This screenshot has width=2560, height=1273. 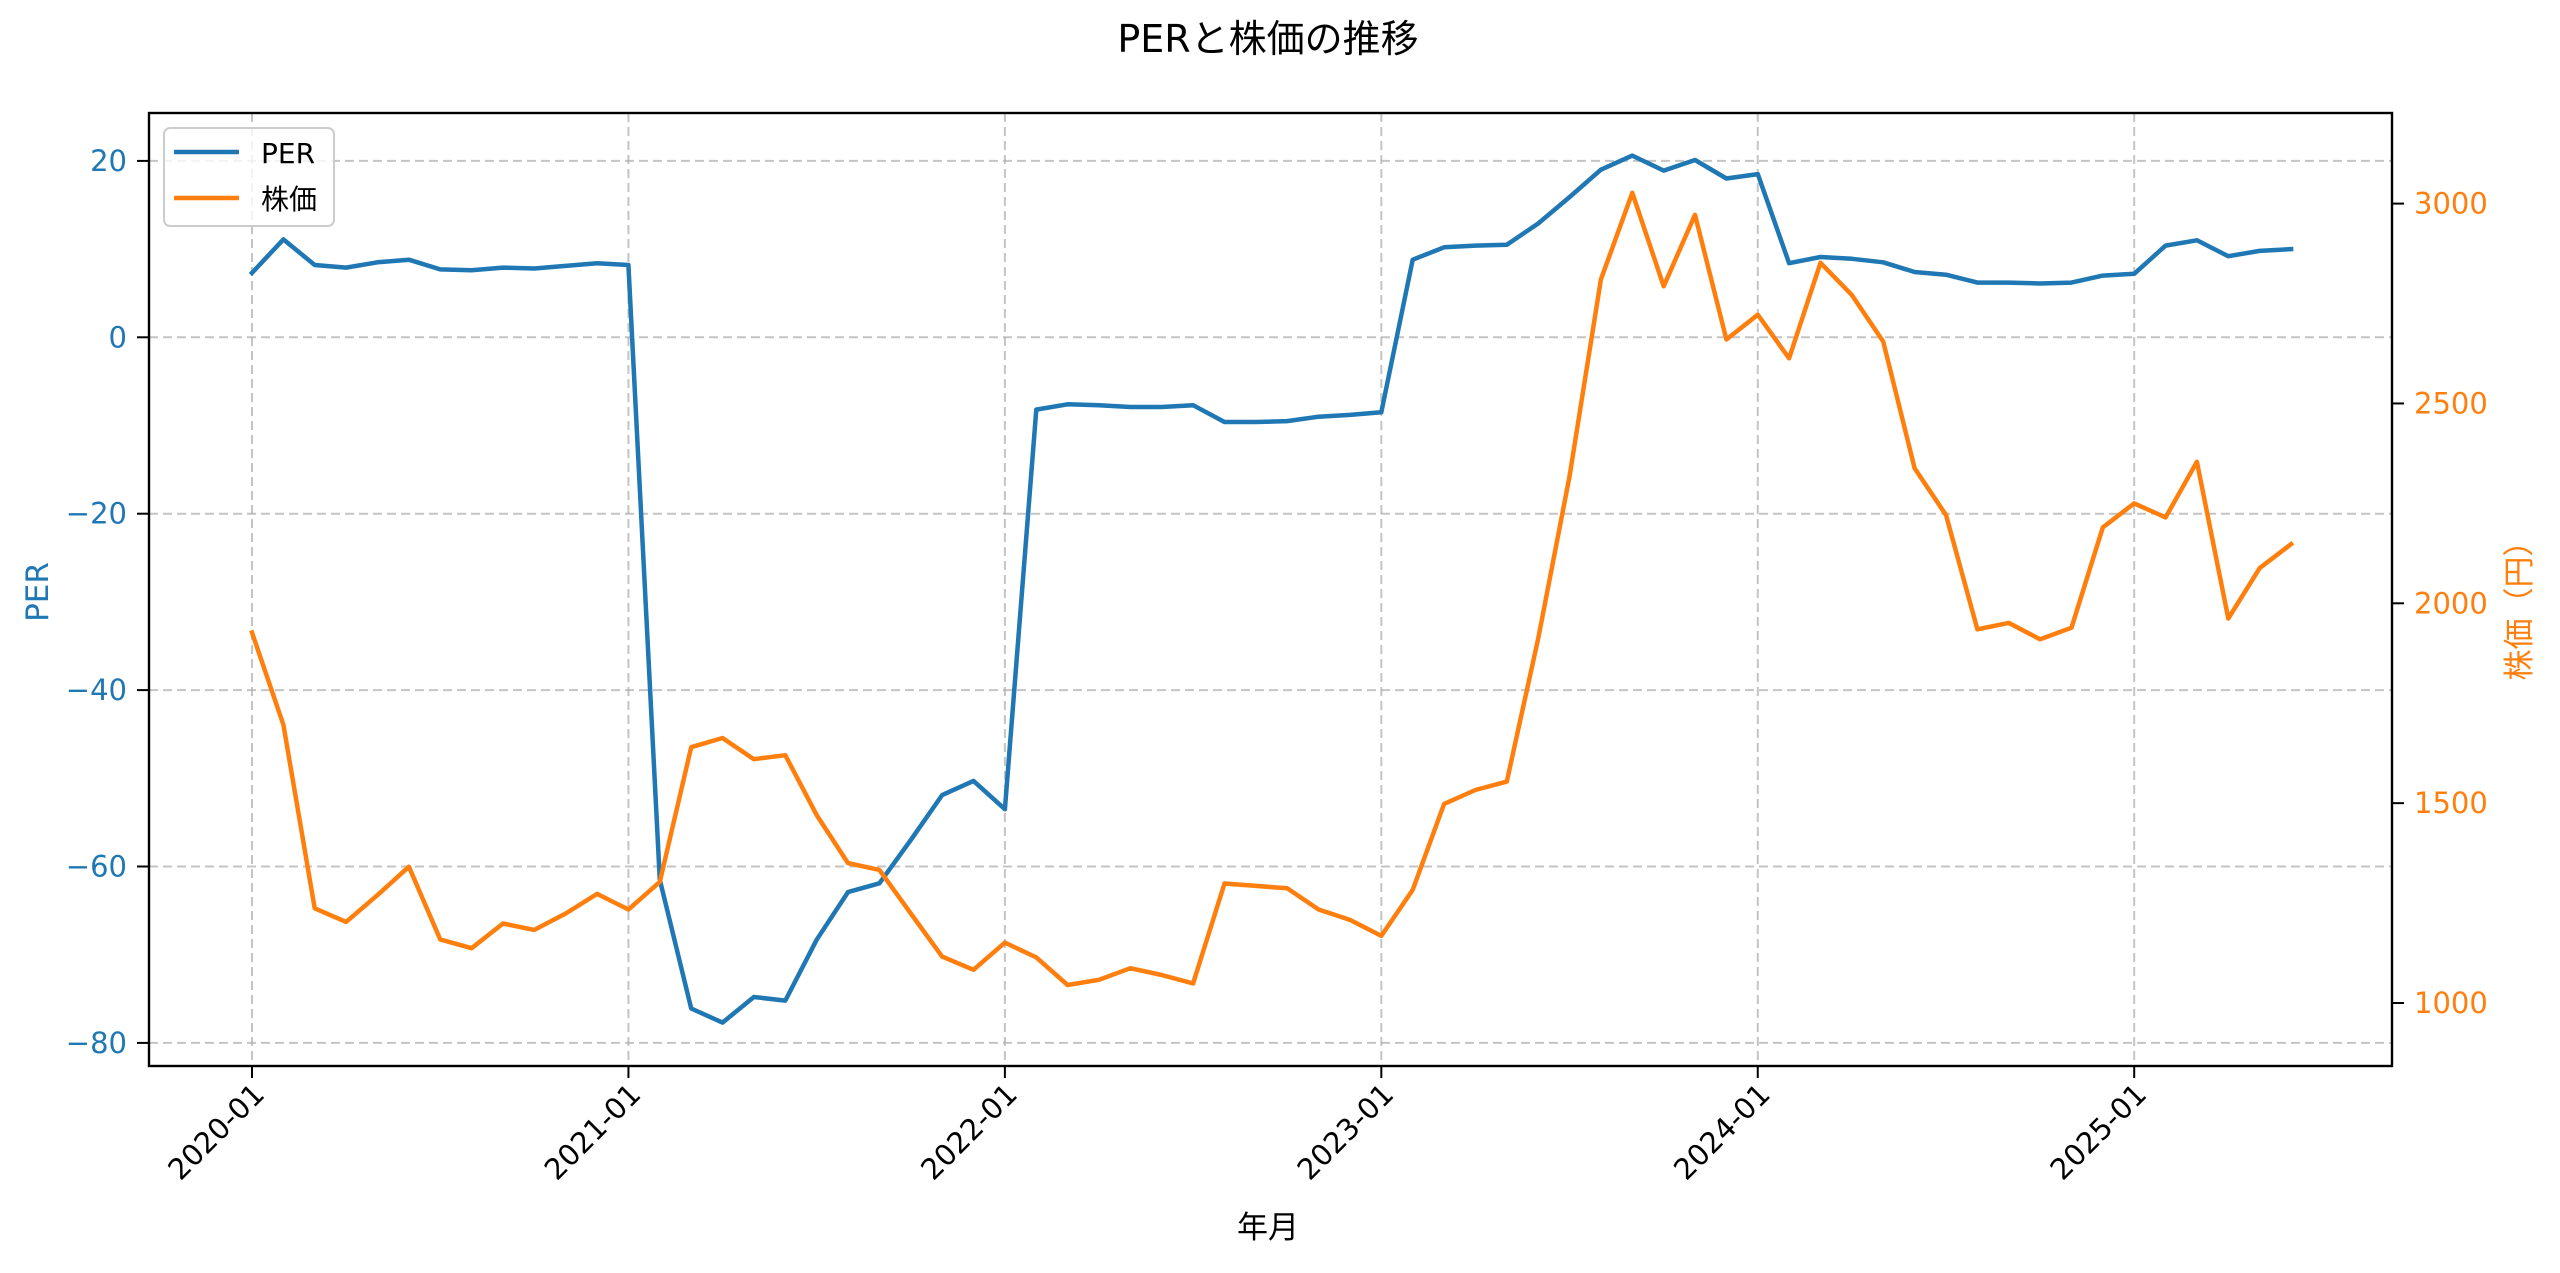 What do you see at coordinates (969, 1132) in the screenshot?
I see `x-tick-label: 2022-01` at bounding box center [969, 1132].